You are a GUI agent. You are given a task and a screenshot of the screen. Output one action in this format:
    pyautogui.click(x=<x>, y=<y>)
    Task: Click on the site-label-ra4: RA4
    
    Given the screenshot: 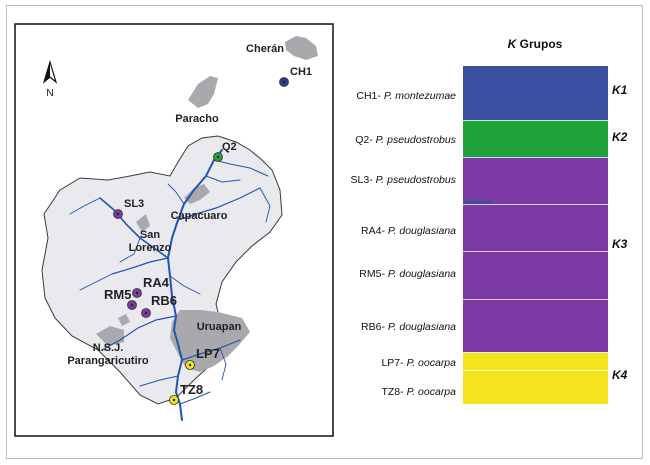 What is the action you would take?
    pyautogui.click(x=156, y=282)
    